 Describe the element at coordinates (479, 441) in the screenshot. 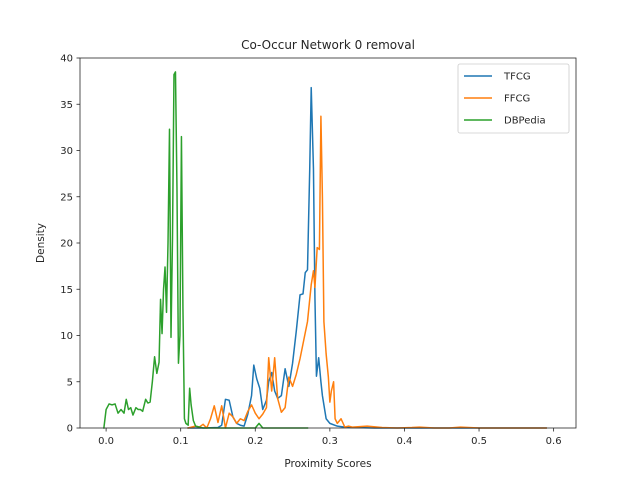

I see `x-tick-label: 0.5` at that location.